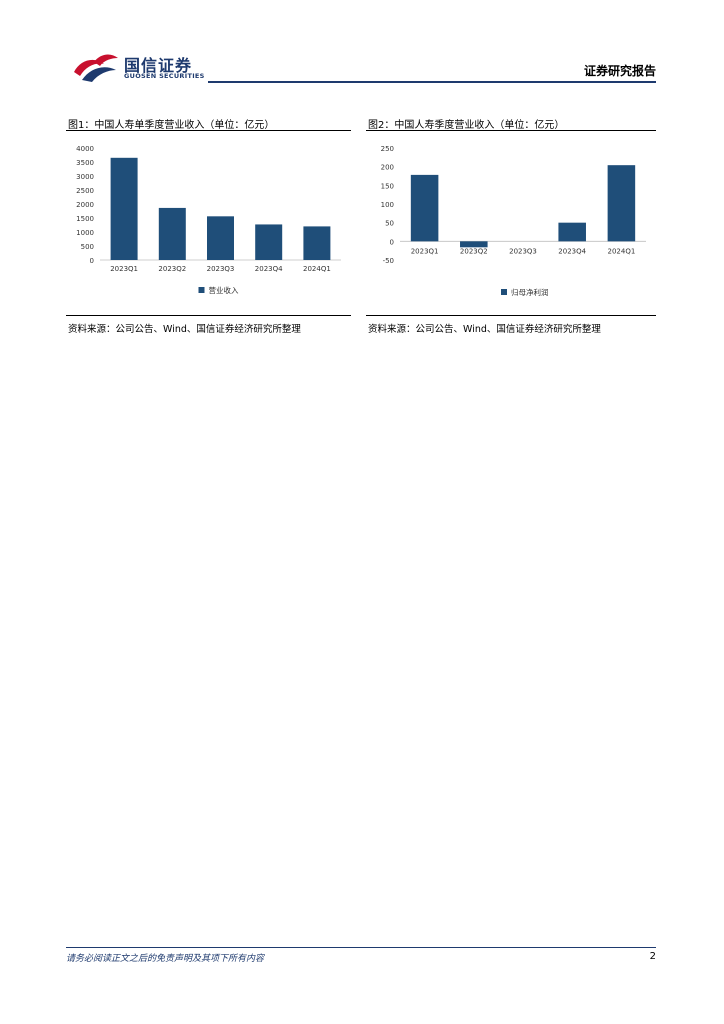 The height and width of the screenshot is (1024, 724). I want to click on guosen-logo-icon, so click(96, 68).